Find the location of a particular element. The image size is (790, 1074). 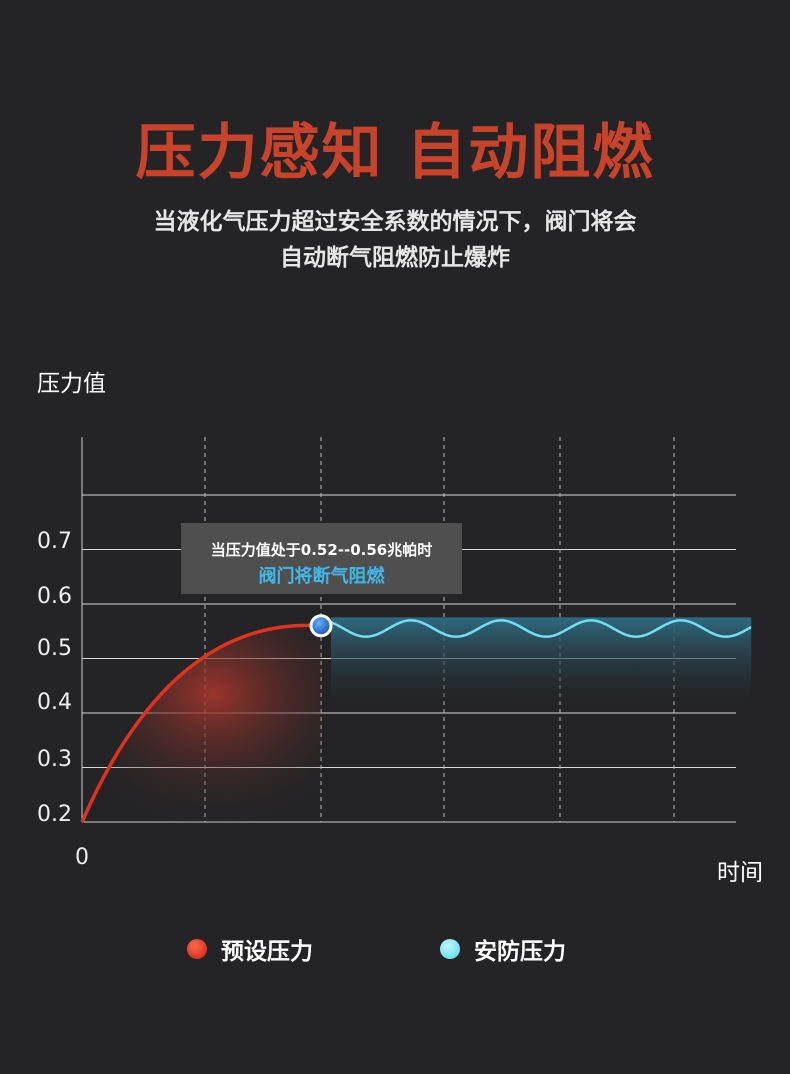

subtitle-line-2: 自动断气阻燃防止爆炸 is located at coordinates (395, 258).